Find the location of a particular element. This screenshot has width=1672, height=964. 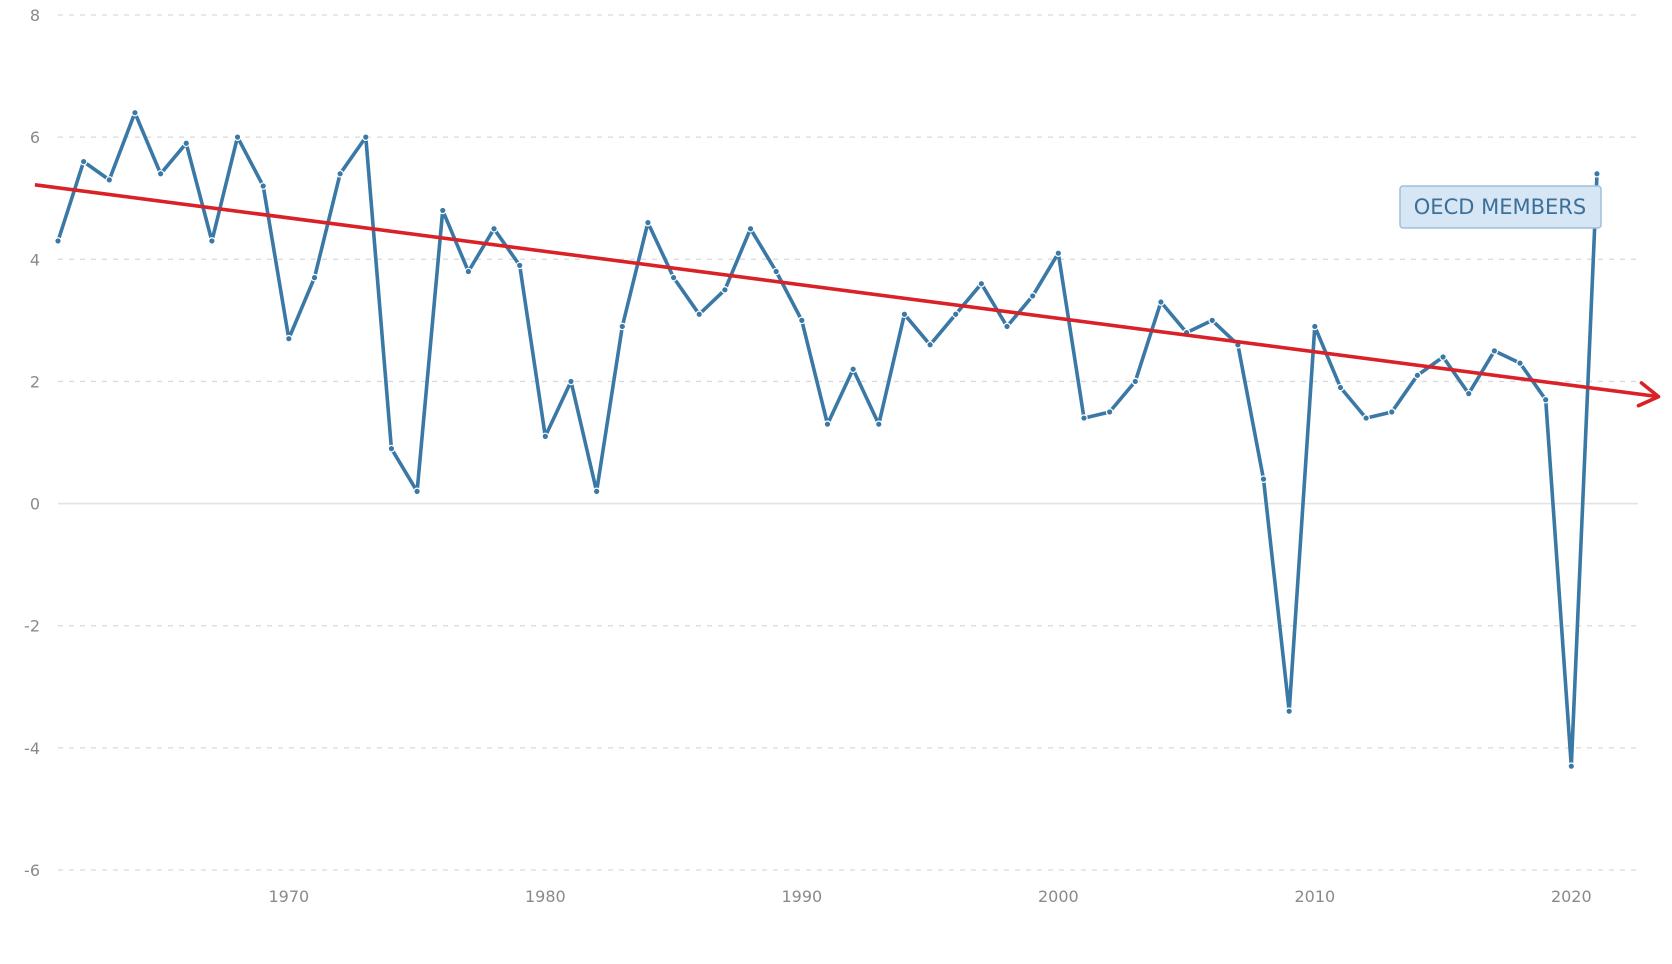

x-tick-label: 2000 is located at coordinates (1058, 896).